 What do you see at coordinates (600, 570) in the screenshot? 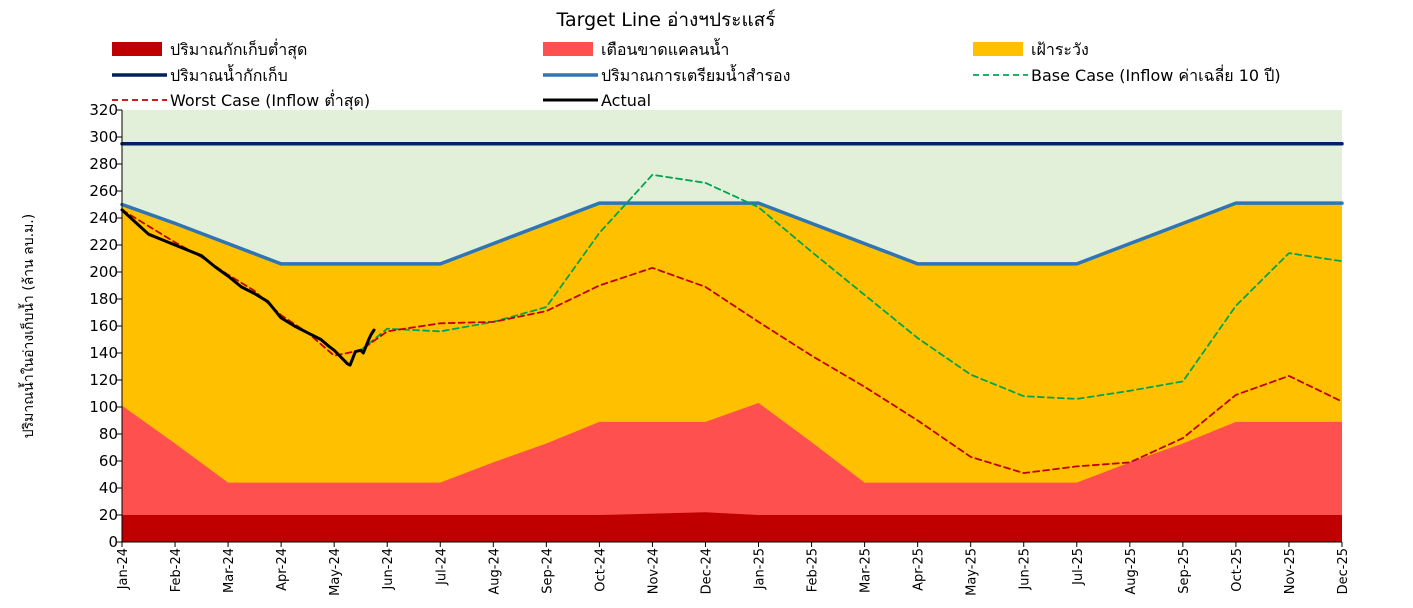
I see `x-tick-label: Oct-24` at bounding box center [600, 570].